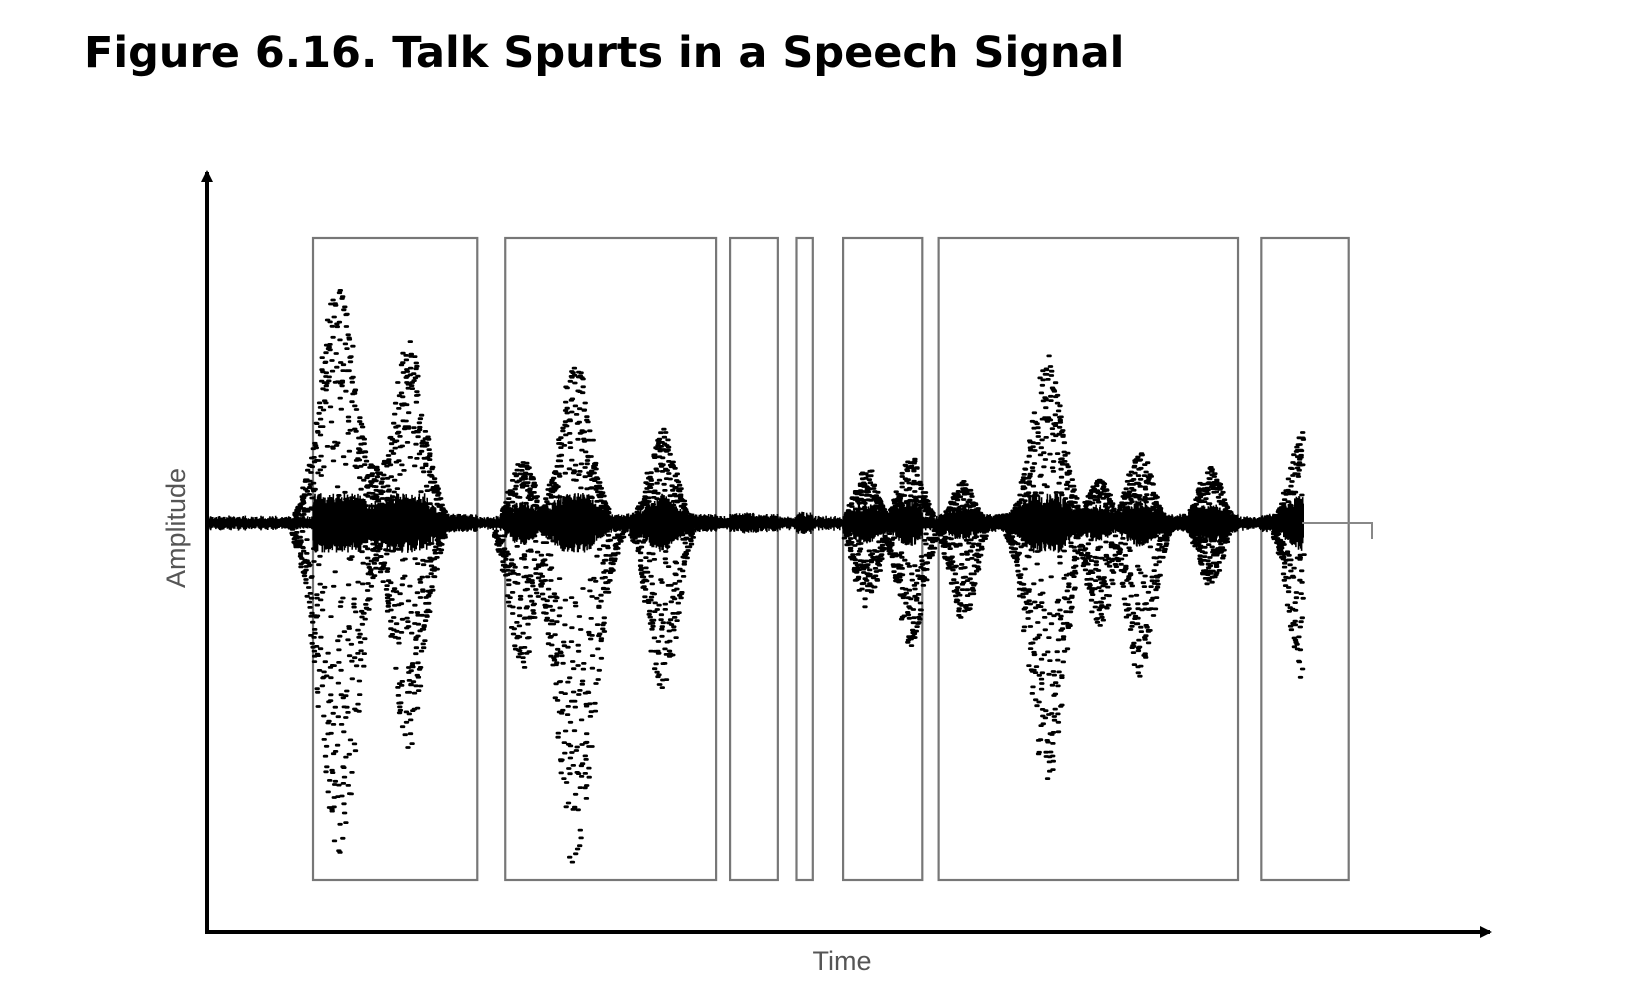  Describe the element at coordinates (842, 961) in the screenshot. I see `x-axis-label: Time` at that location.